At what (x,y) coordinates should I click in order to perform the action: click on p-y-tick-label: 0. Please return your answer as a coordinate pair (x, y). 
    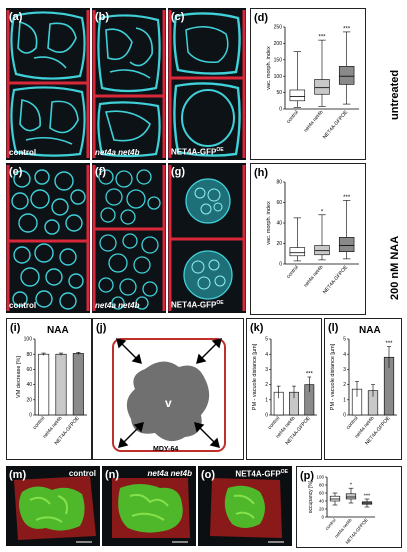
    Looking at the image, I should click on (322, 517).